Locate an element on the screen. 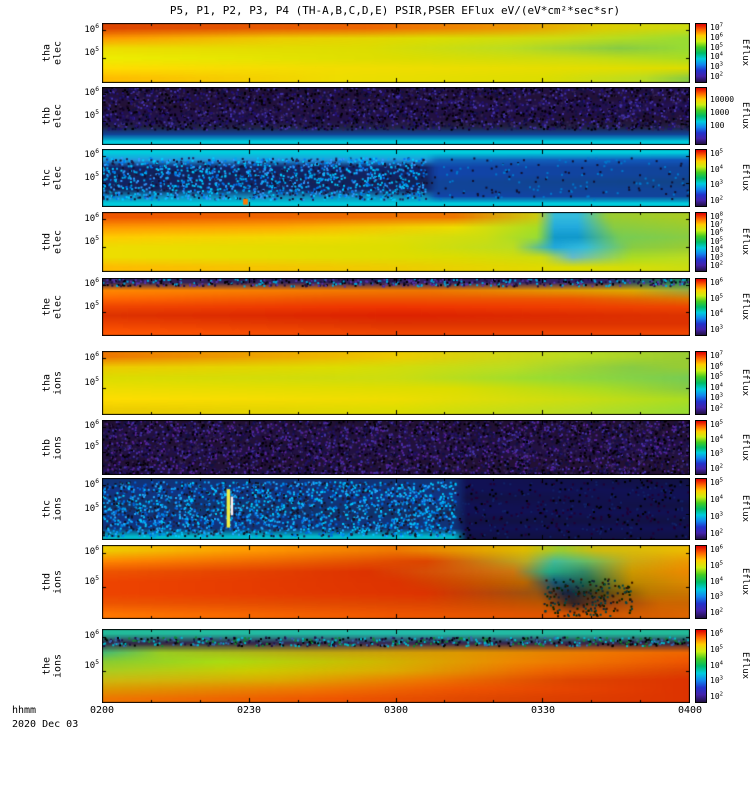  spectrogram-canvas-thc-elec is located at coordinates (396, 178).